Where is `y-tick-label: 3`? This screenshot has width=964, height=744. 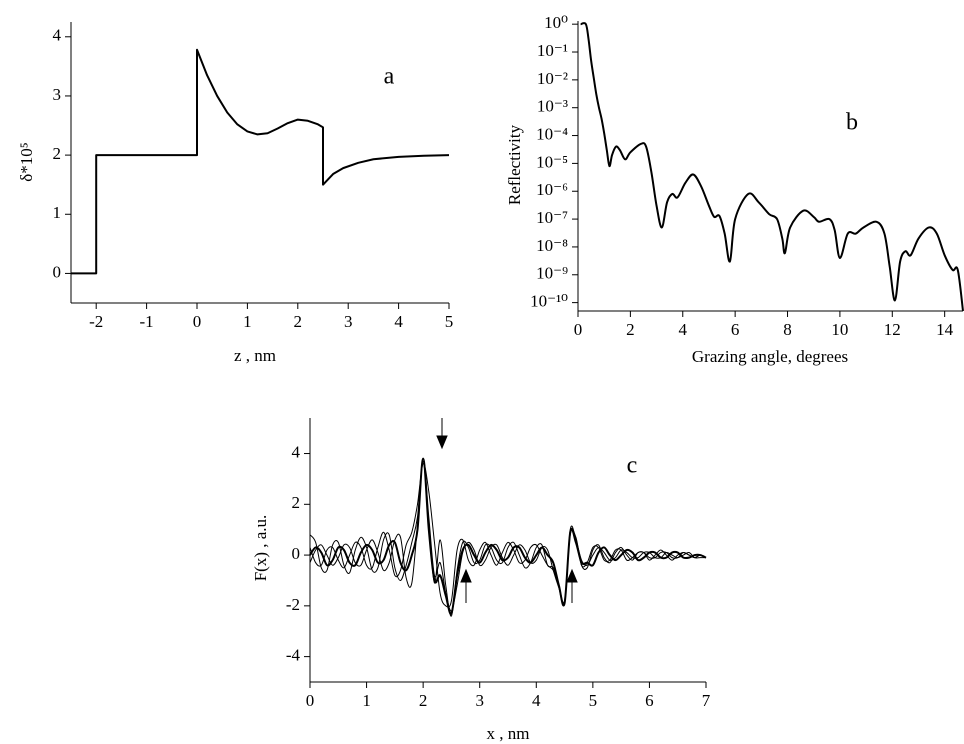 y-tick-label: 3 is located at coordinates (57, 94).